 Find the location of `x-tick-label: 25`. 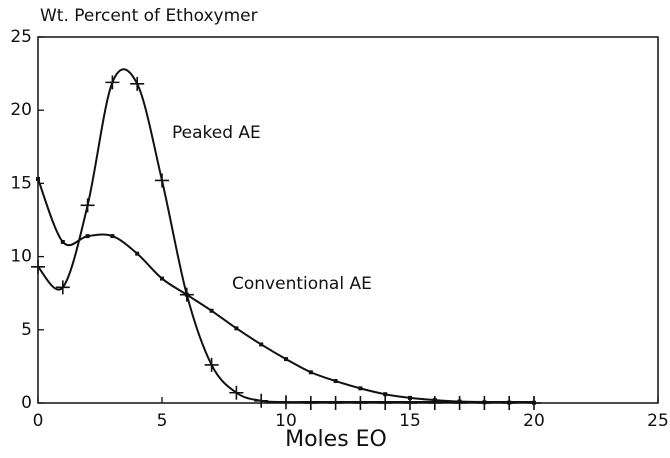

x-tick-label: 25 is located at coordinates (658, 421).